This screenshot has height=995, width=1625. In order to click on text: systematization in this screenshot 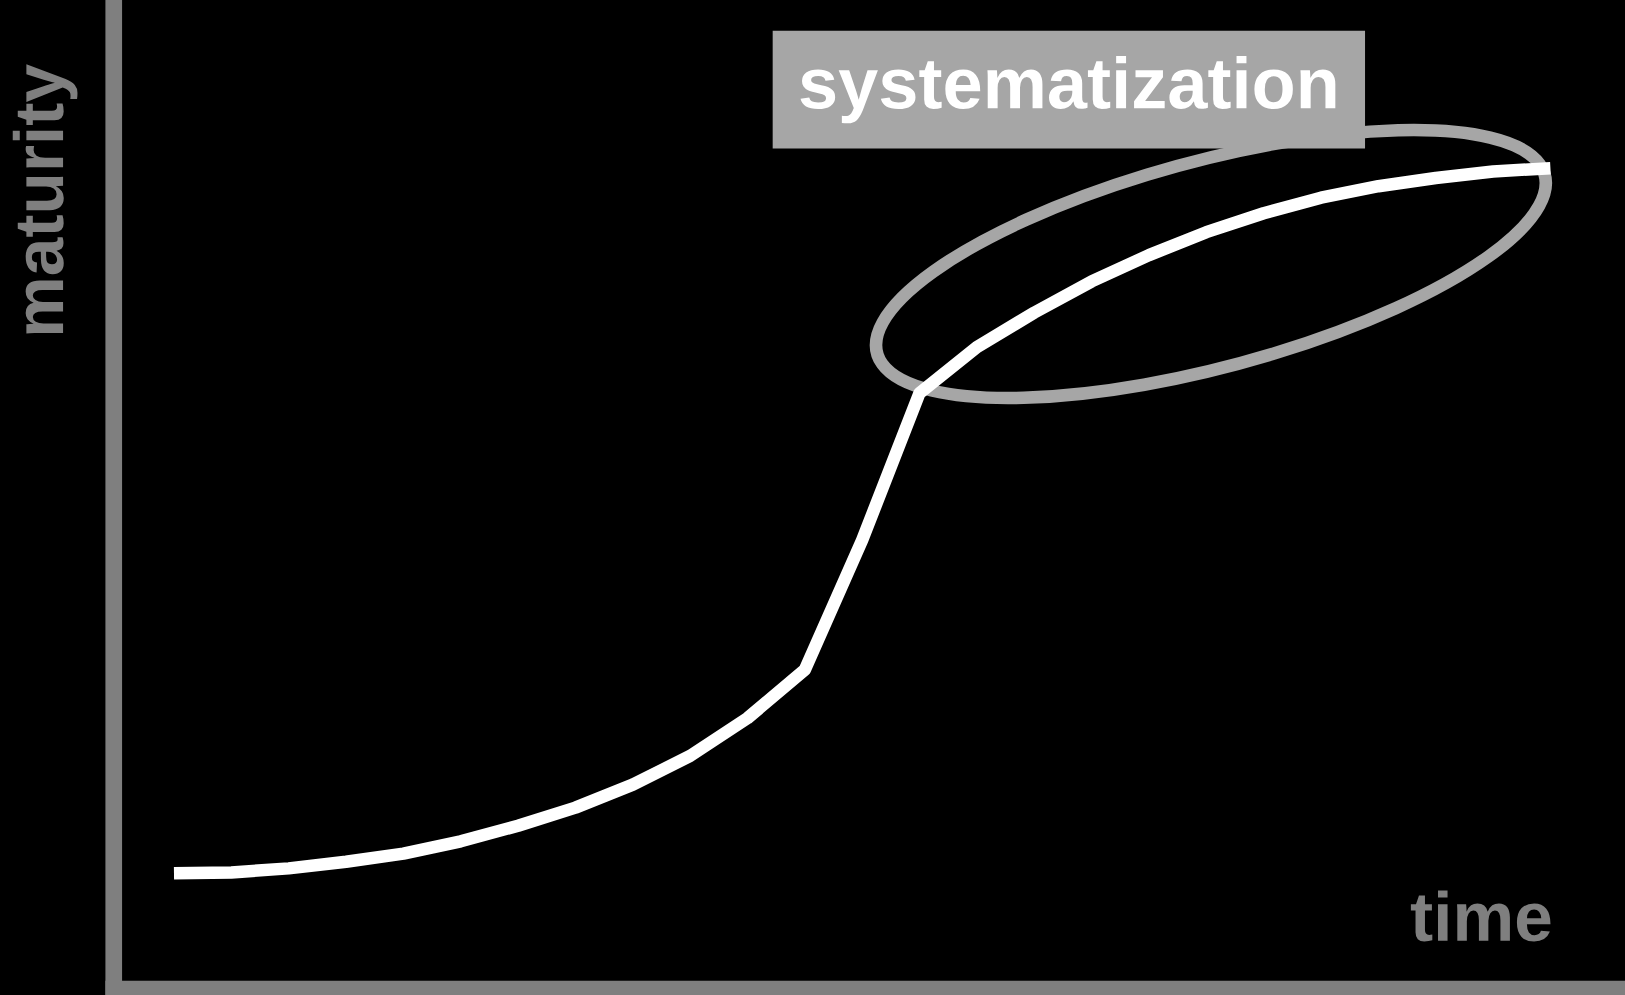, I will do `click(1068, 90)`.